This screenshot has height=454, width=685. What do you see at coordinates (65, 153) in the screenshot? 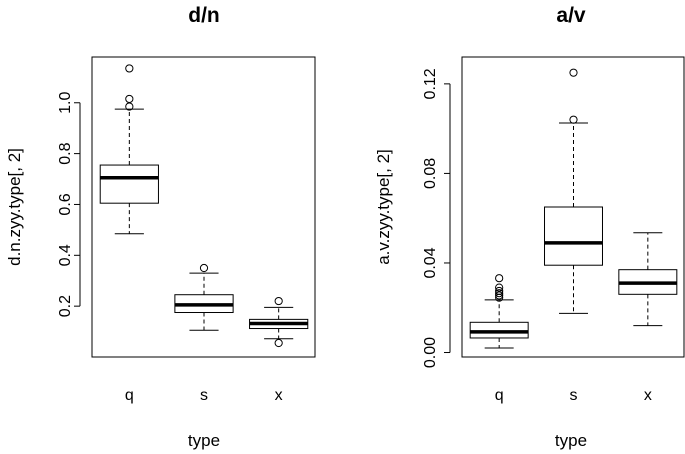
I see `y-tick-label: 0.8` at bounding box center [65, 153].